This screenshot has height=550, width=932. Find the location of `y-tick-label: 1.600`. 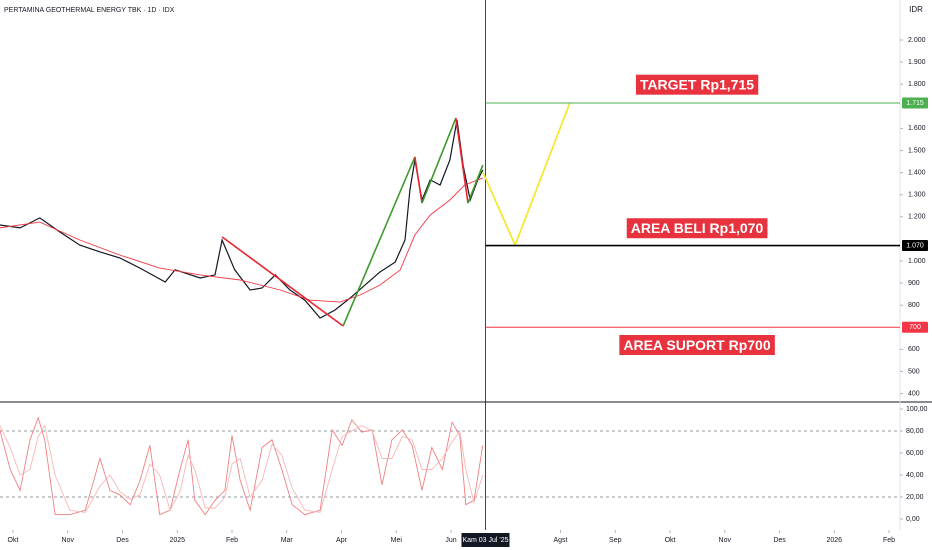

y-tick-label: 1.600 is located at coordinates (917, 128).